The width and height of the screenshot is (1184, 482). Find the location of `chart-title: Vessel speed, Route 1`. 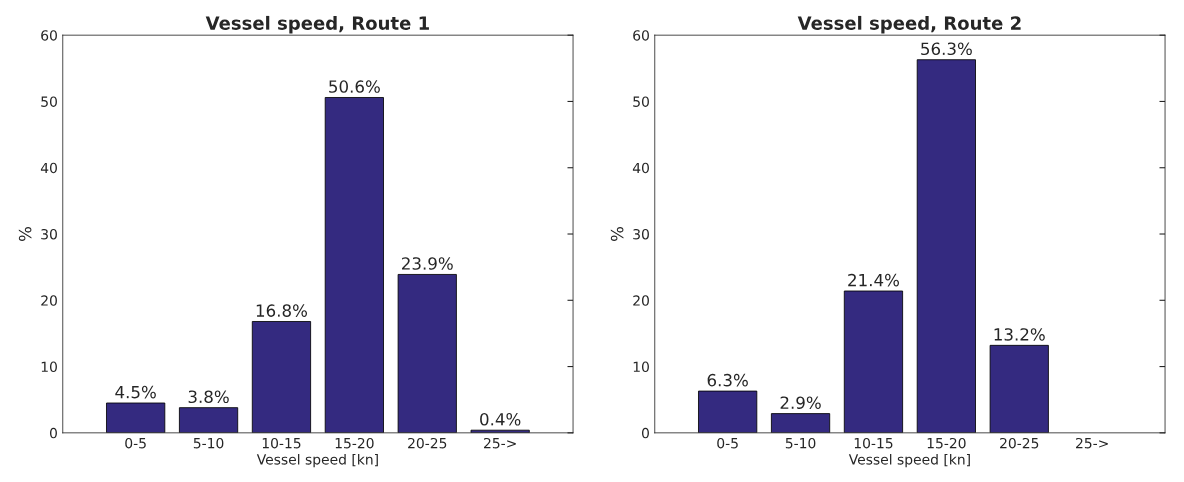

chart-title: Vessel speed, Route 1 is located at coordinates (317, 24).